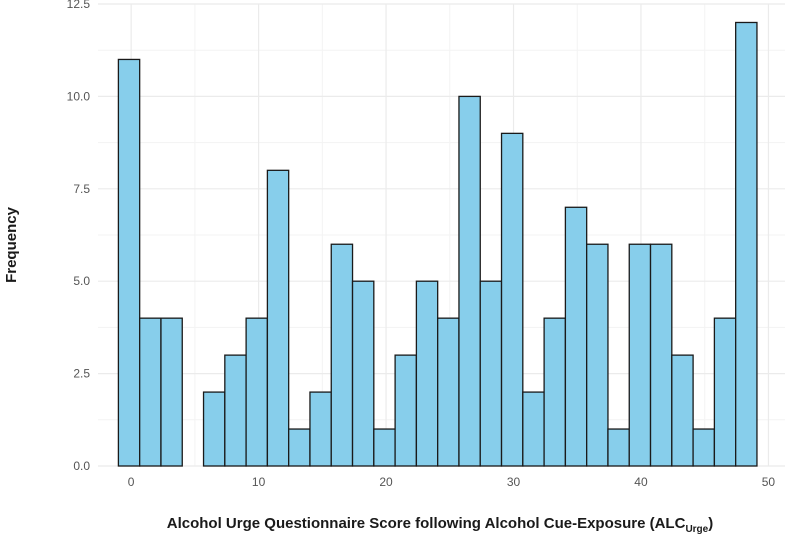 This screenshot has height=542, width=800. Describe the element at coordinates (696, 529) in the screenshot. I see `x-axis-title-subscript: Urge` at that location.